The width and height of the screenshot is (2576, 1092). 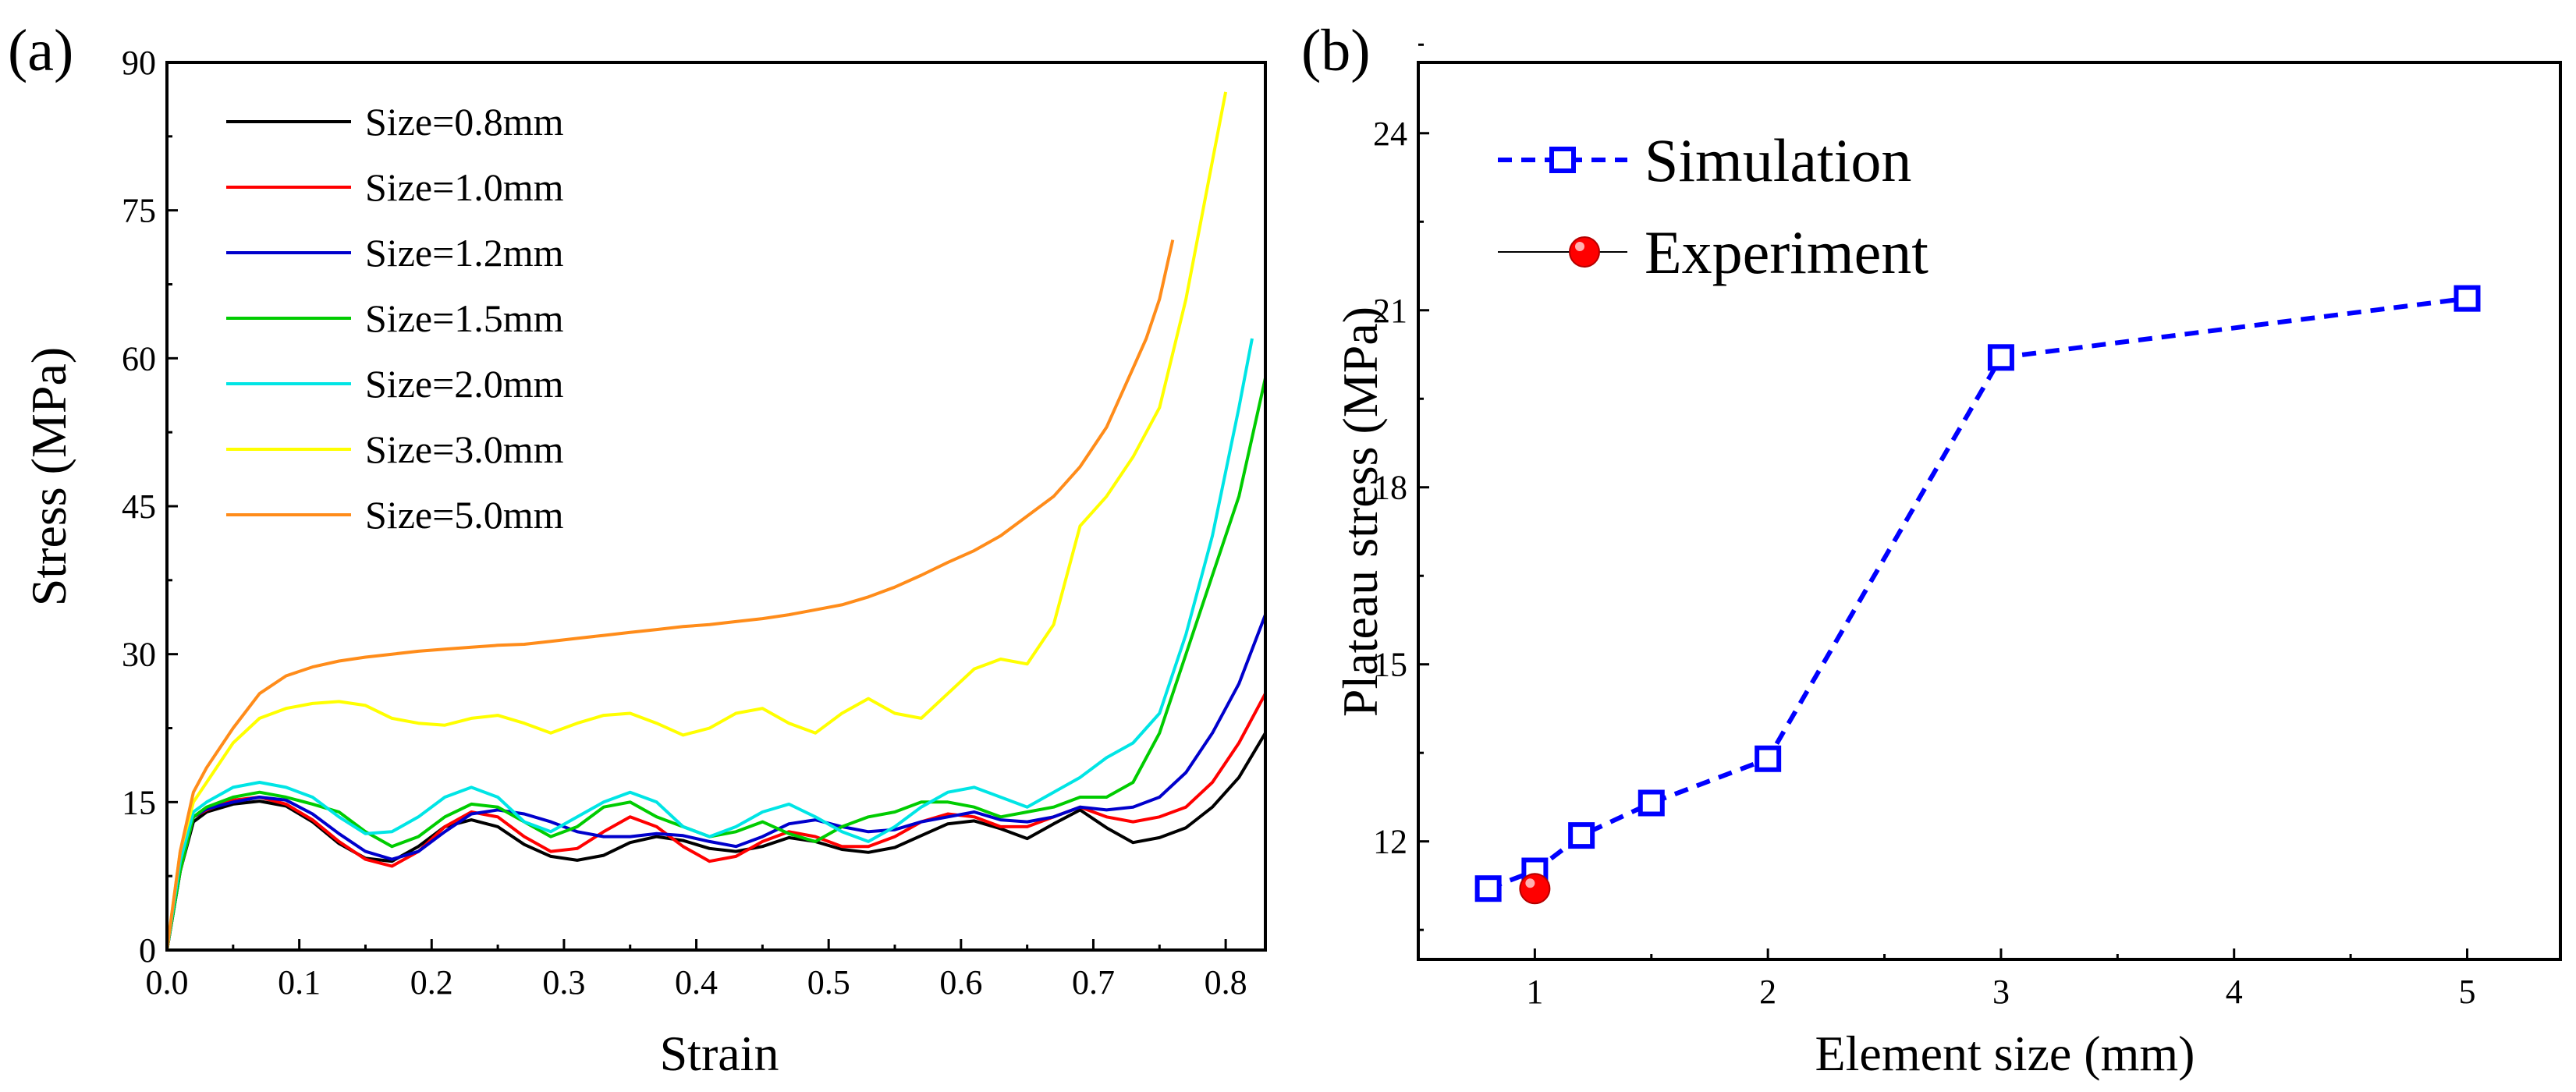 I want to click on x-tick-label: 3, so click(x=2001, y=992).